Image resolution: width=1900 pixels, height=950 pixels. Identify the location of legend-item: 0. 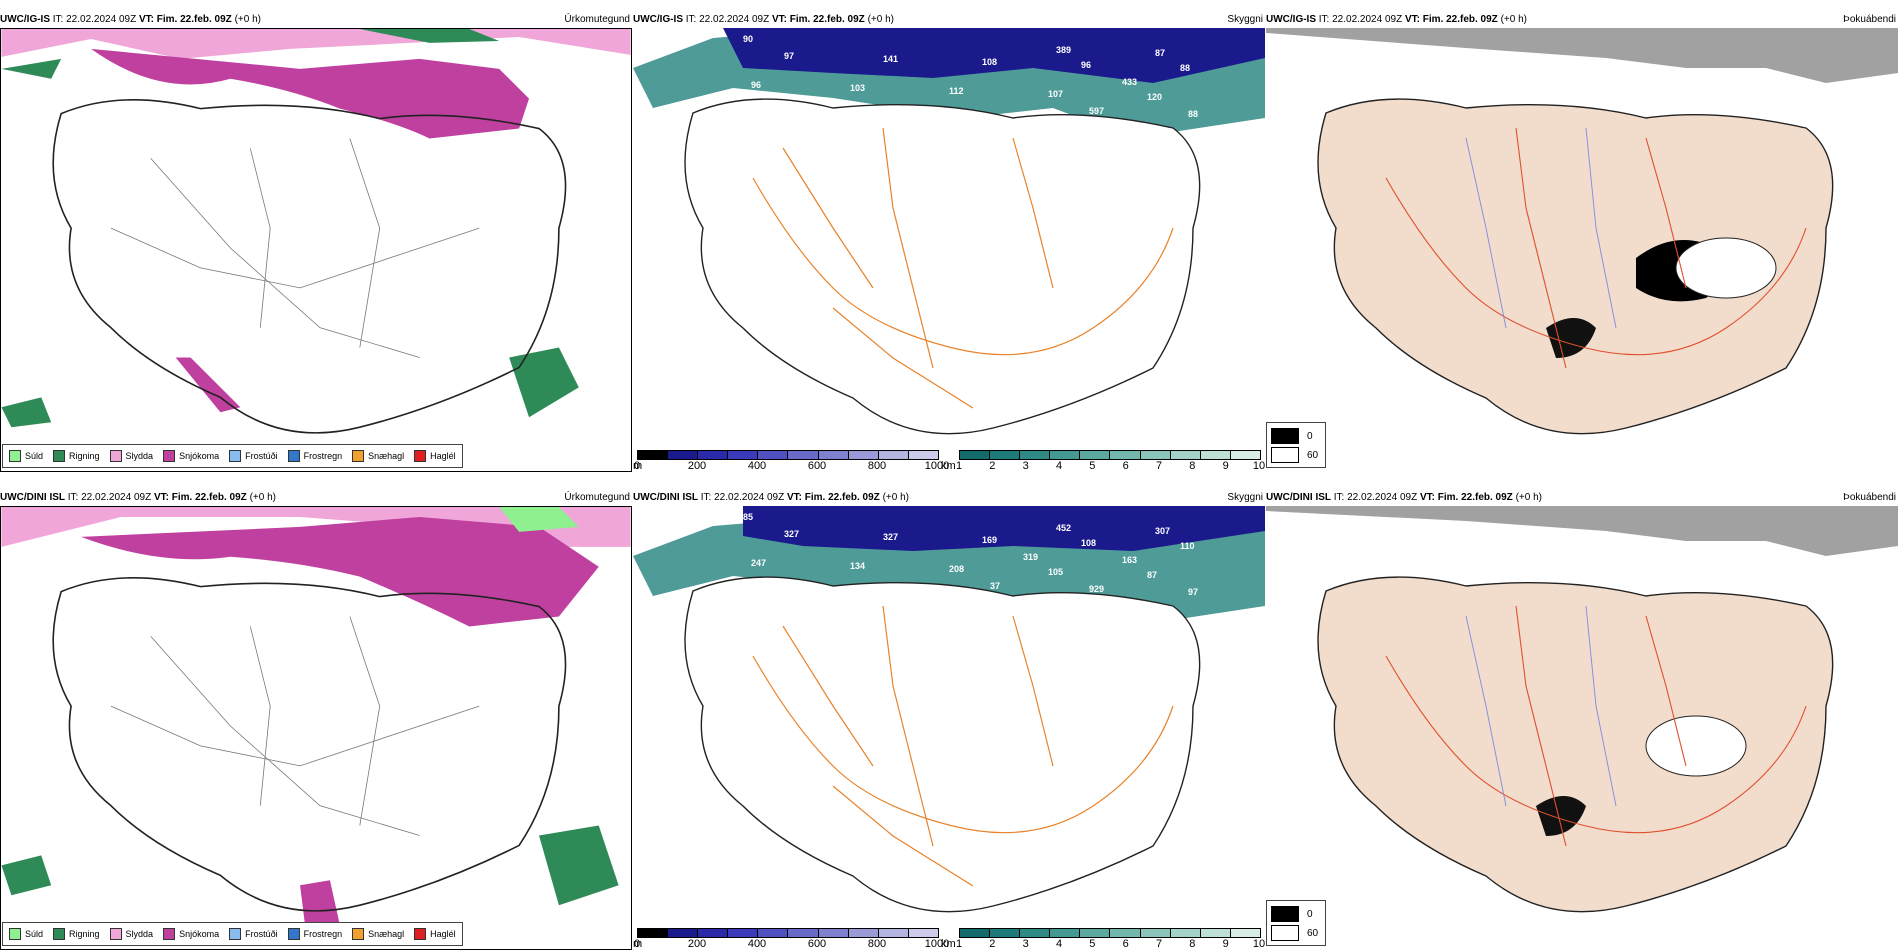
(1292, 436).